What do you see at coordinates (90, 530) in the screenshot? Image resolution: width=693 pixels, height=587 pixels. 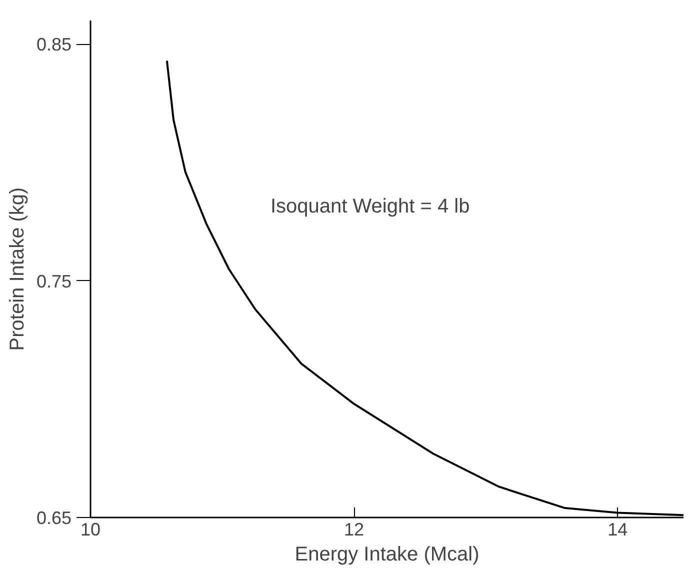 I see `x-tick-label: 10` at bounding box center [90, 530].